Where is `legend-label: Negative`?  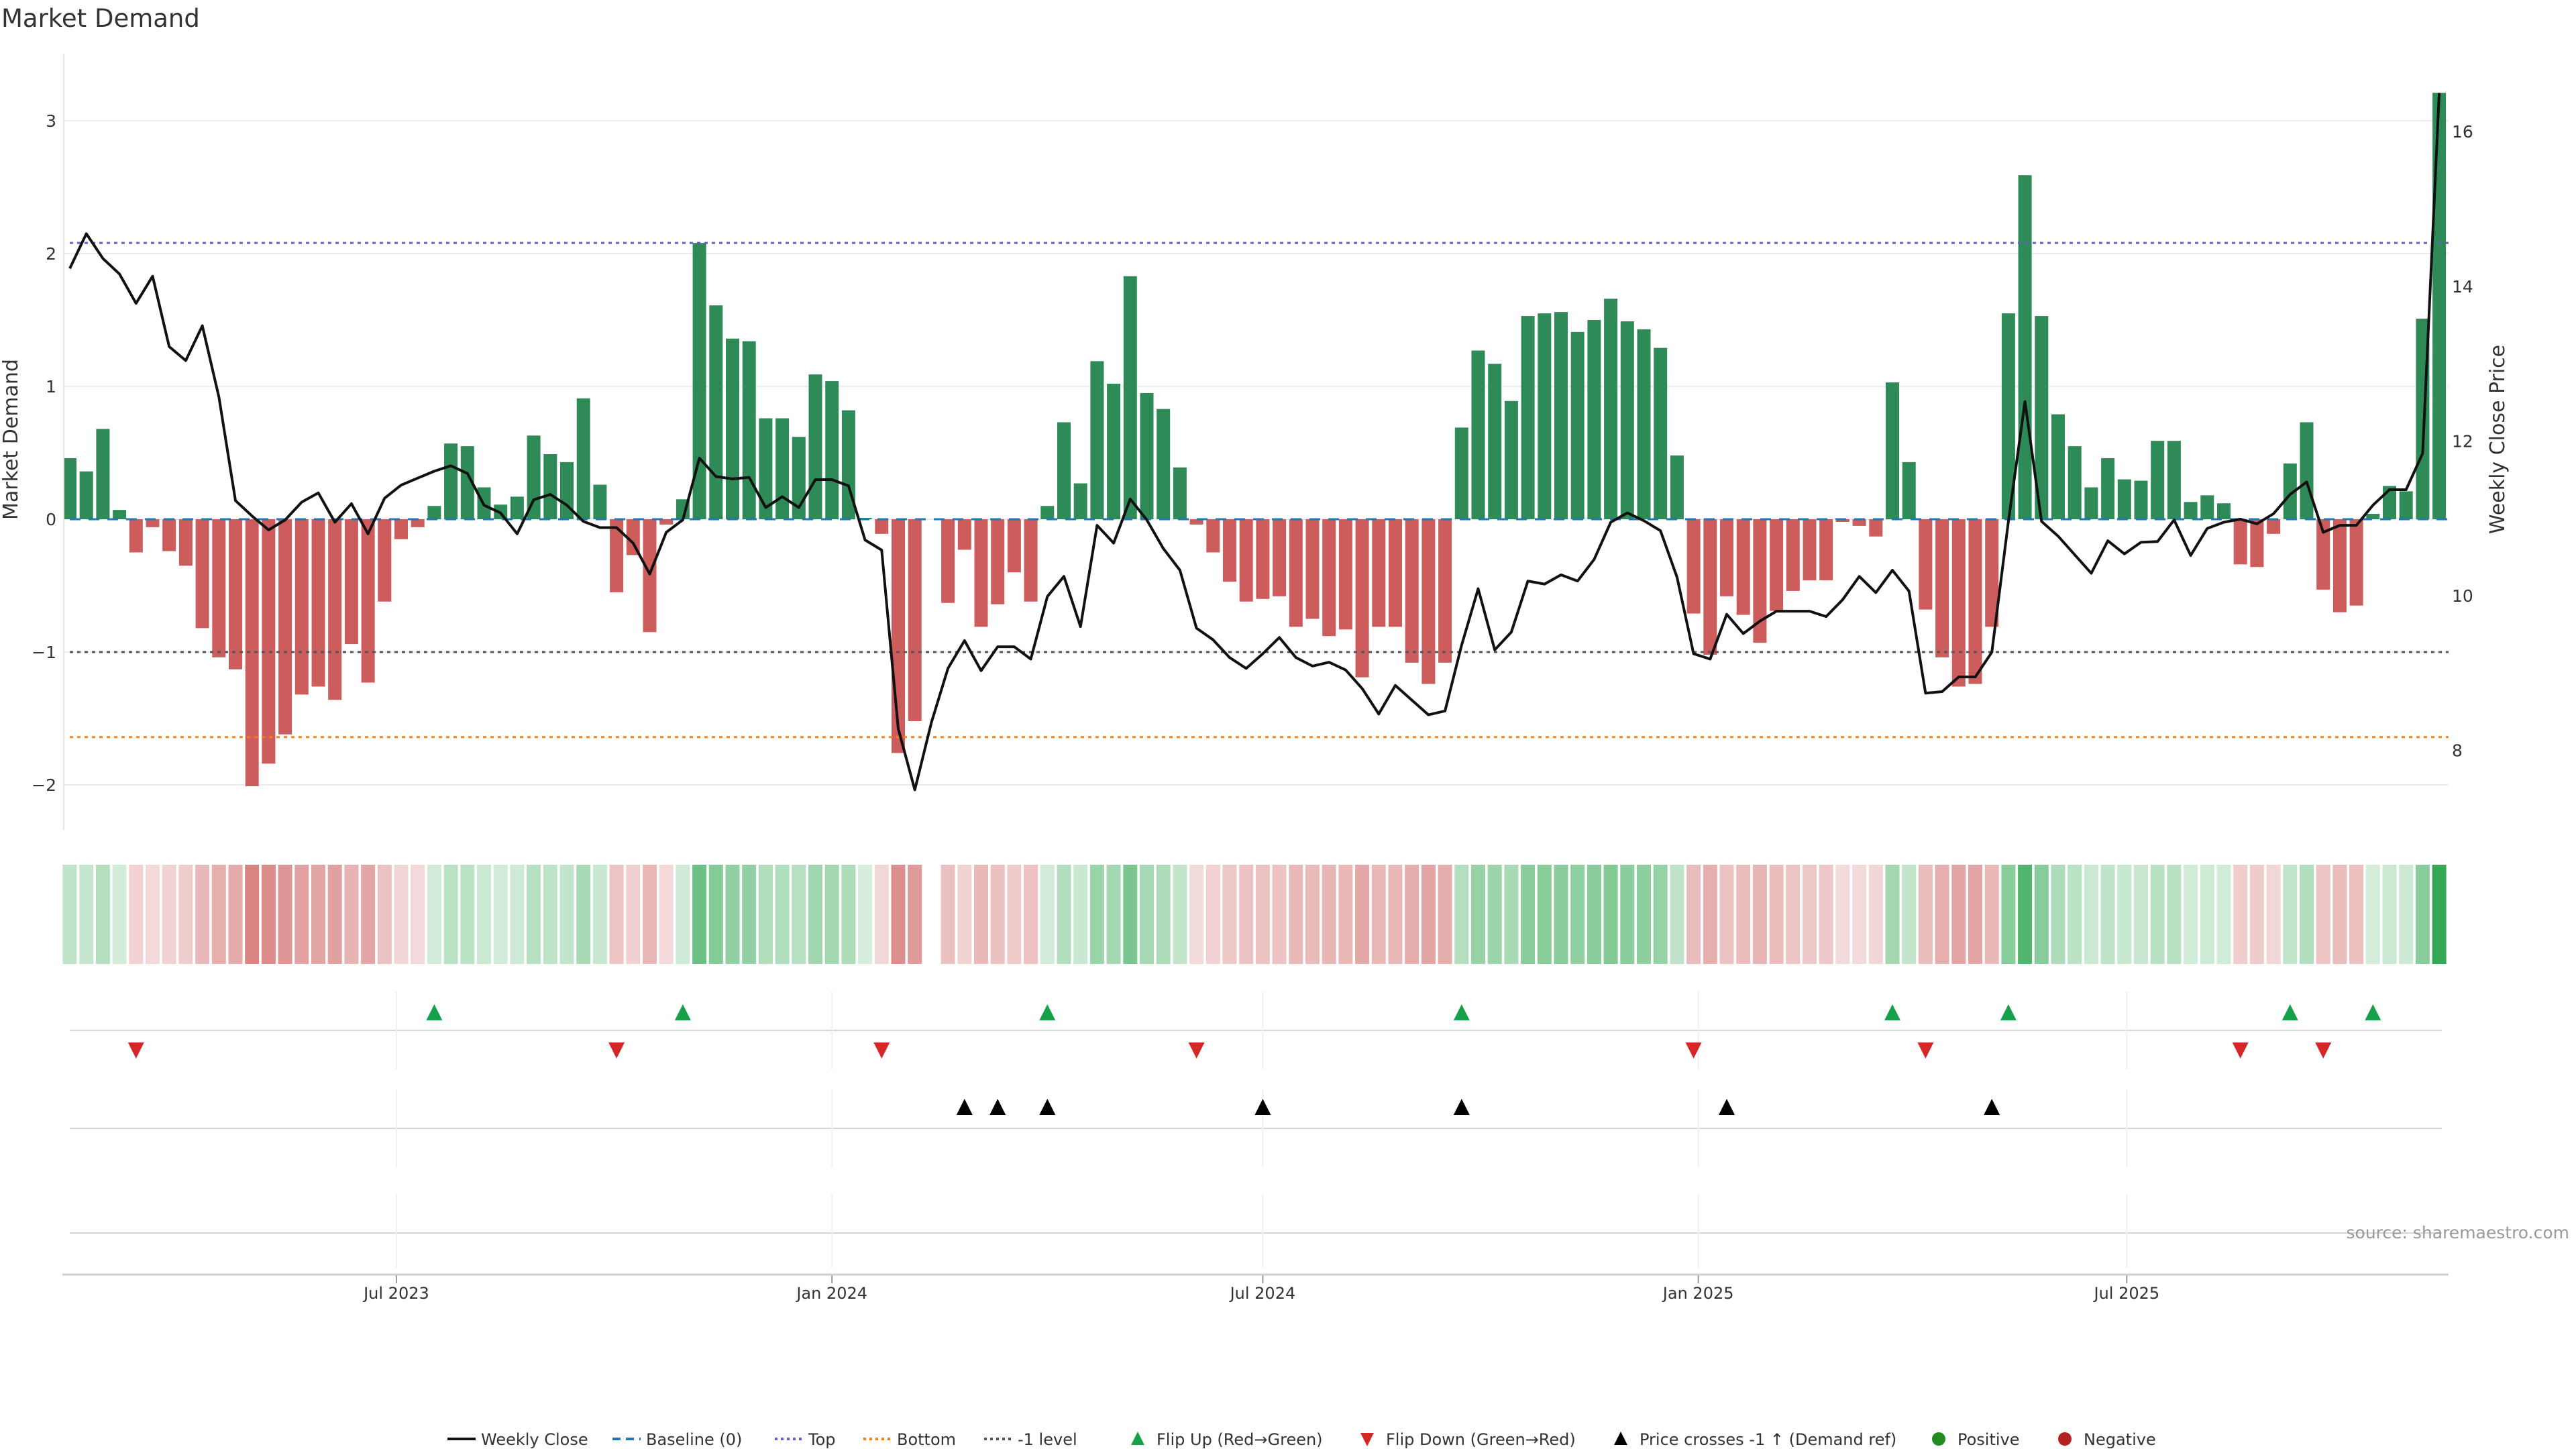
legend-label: Negative is located at coordinates (2120, 1439).